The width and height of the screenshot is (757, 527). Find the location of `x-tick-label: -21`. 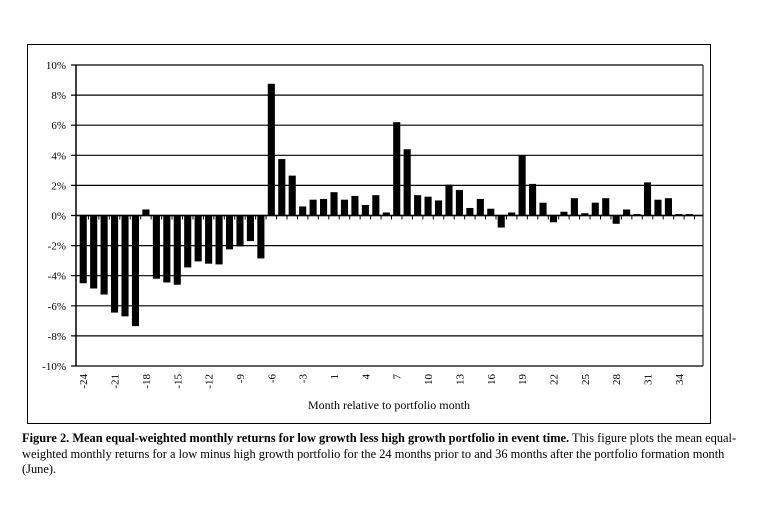

x-tick-label: -21 is located at coordinates (116, 381).